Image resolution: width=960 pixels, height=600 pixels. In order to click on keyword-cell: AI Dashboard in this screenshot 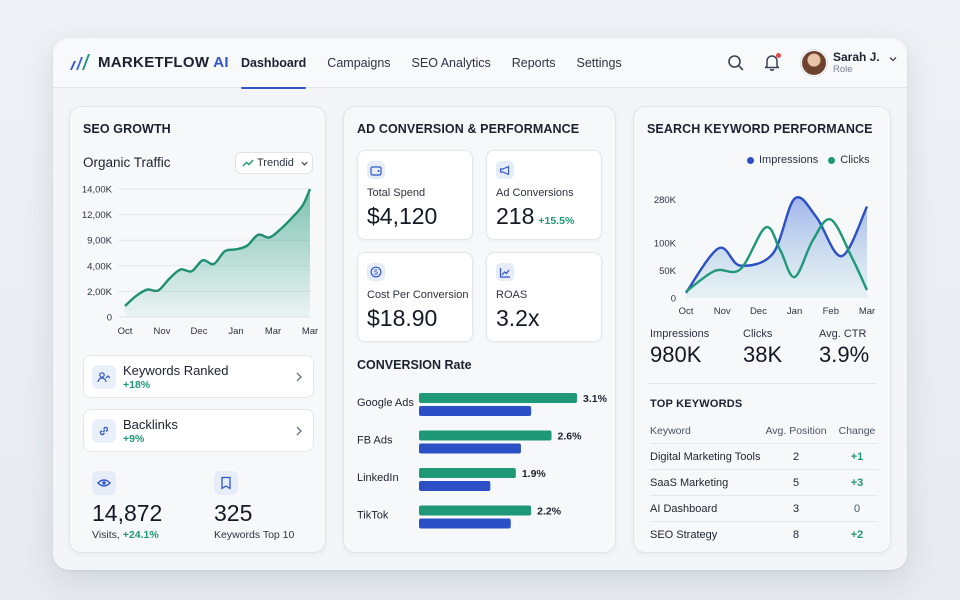, I will do `click(684, 509)`.